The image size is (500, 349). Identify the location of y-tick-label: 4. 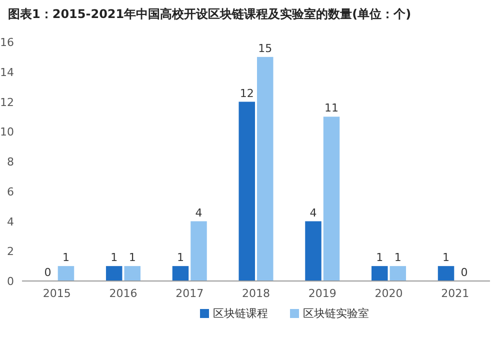
(10, 221).